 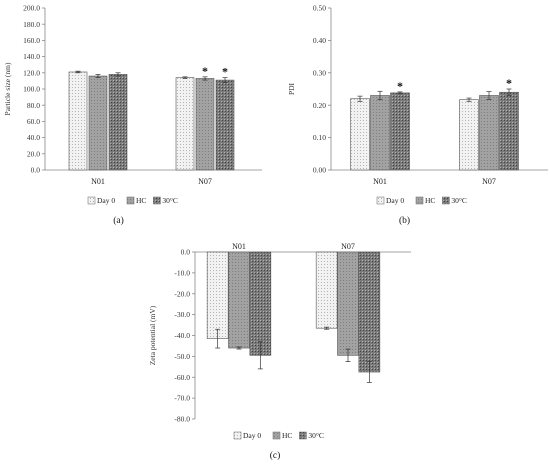 I want to click on y-tick-label: -60.0, so click(x=182, y=377).